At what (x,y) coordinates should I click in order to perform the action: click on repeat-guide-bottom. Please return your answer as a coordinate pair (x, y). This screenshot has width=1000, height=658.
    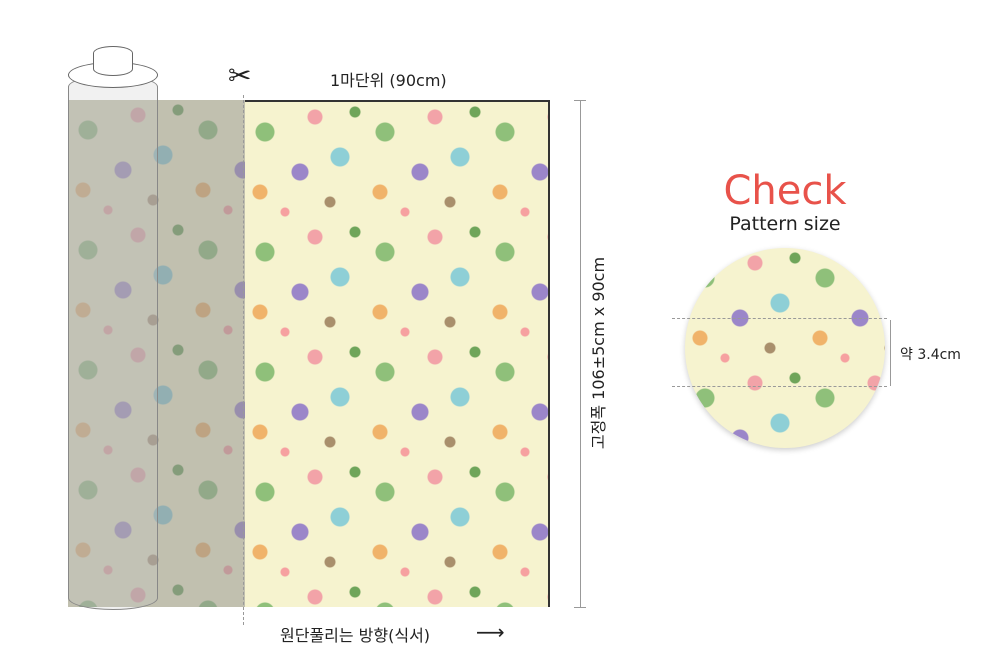
    Looking at the image, I should click on (779, 386).